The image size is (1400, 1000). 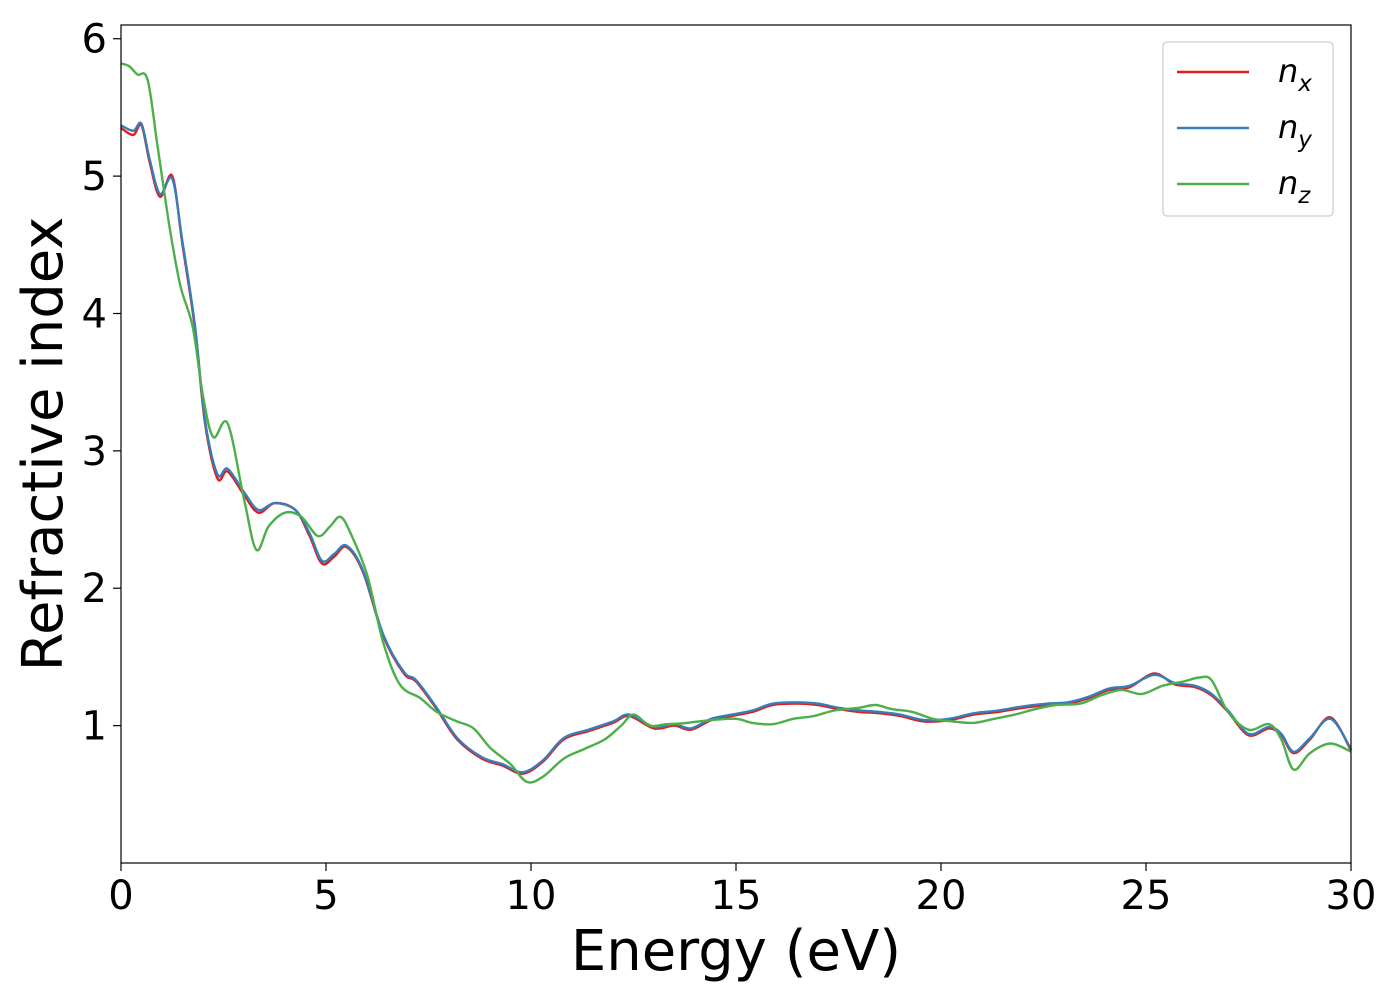 I want to click on x-axis-ticks: 0 5 10 15 20 25 30, so click(x=742, y=891).